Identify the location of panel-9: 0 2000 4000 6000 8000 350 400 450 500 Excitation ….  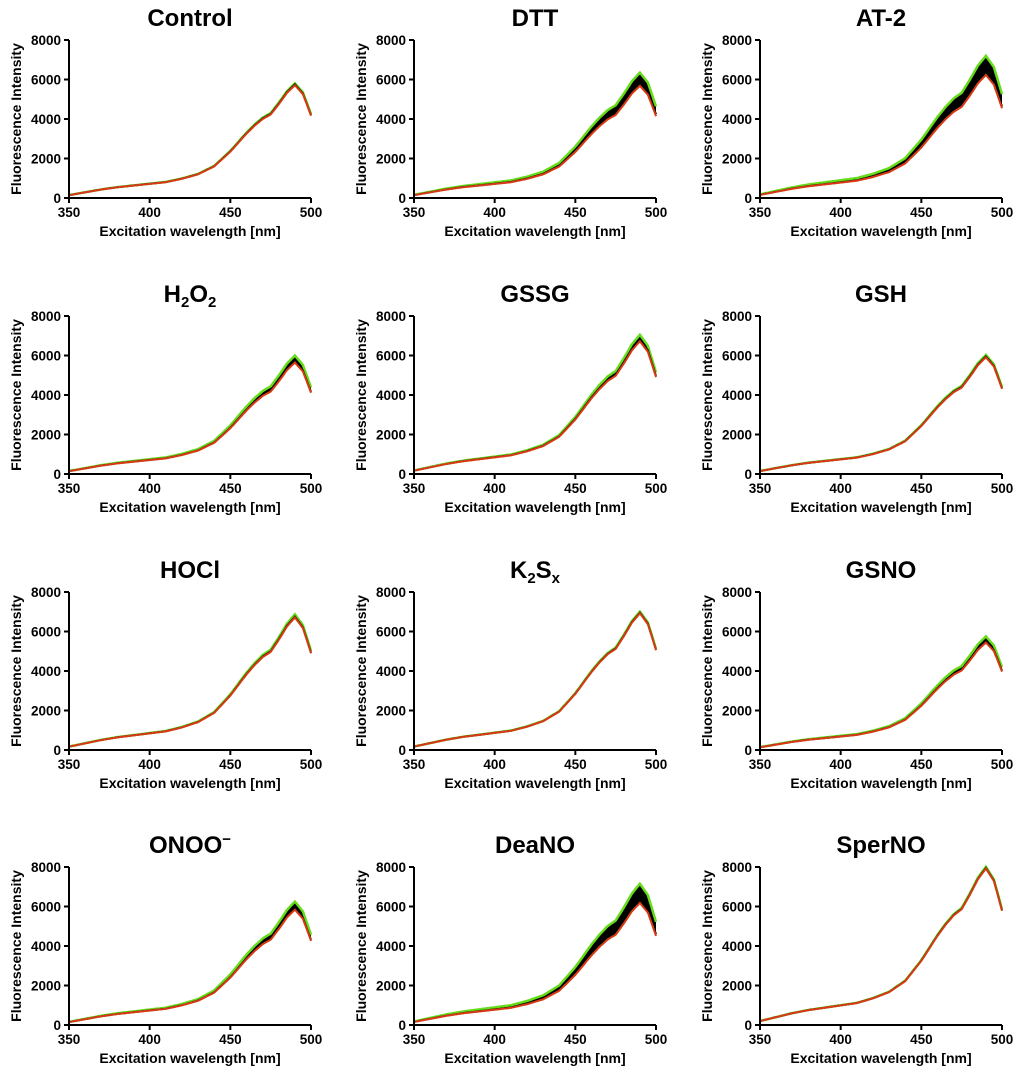
(165, 948).